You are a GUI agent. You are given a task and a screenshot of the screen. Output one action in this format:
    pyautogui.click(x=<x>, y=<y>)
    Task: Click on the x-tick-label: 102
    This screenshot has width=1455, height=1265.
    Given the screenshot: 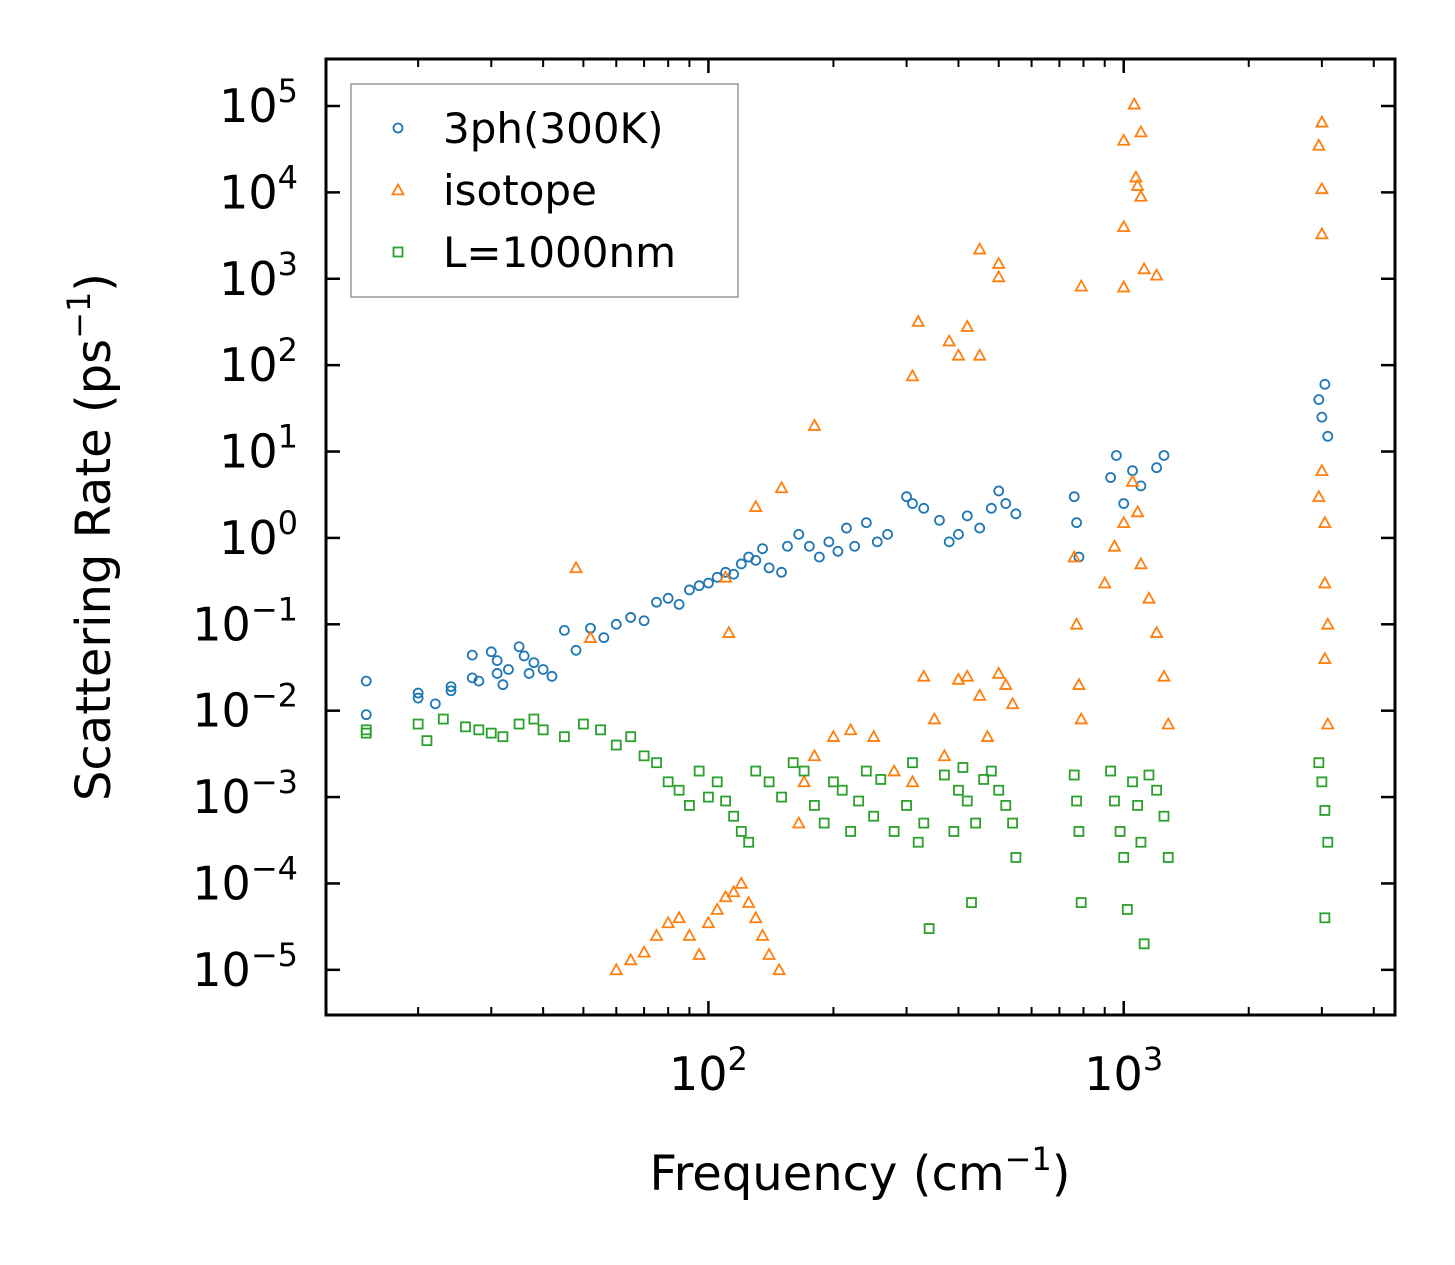 What is the action you would take?
    pyautogui.click(x=708, y=1070)
    